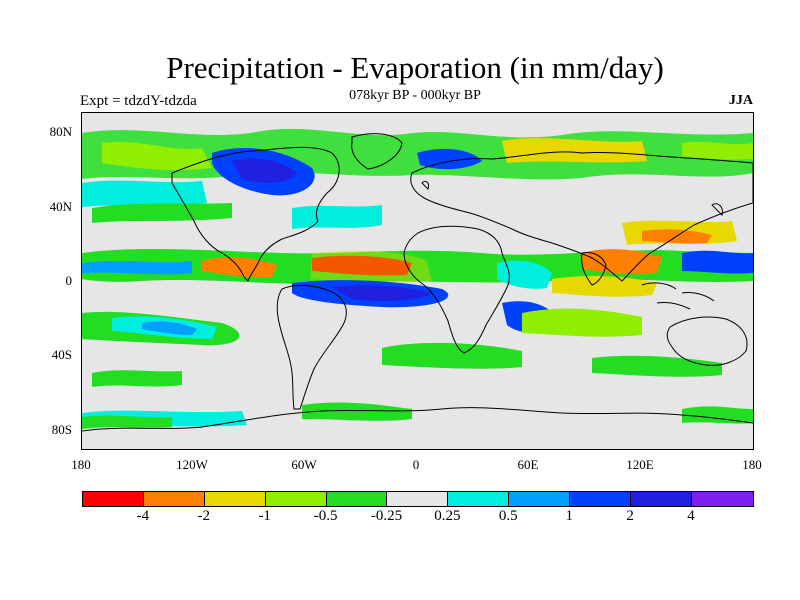  Describe the element at coordinates (304, 464) in the screenshot. I see `lon-label-60w: 60W` at that location.